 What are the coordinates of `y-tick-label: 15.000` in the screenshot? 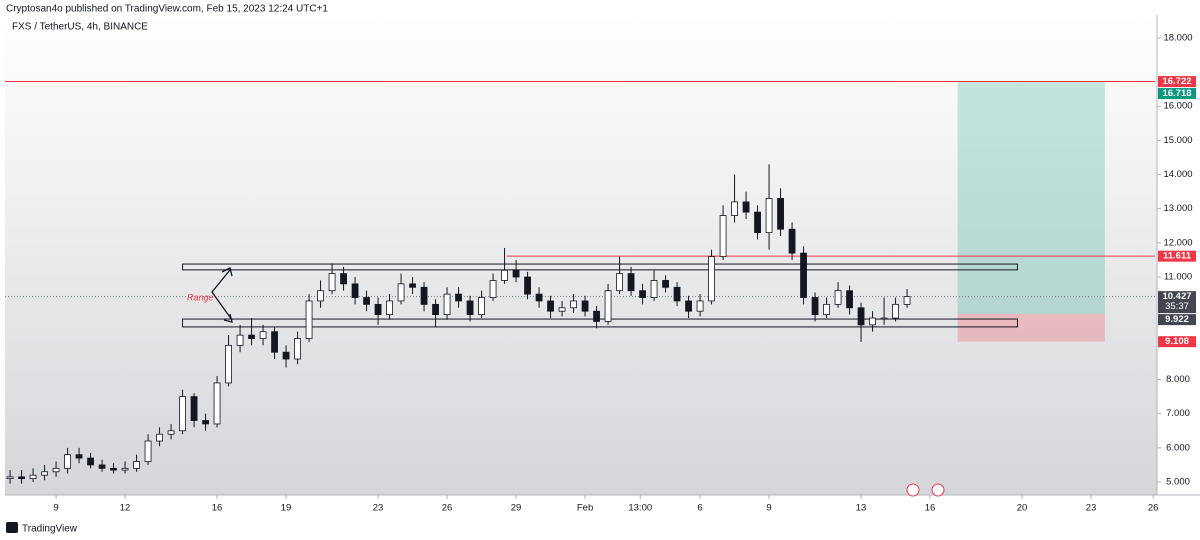 It's located at (1177, 140).